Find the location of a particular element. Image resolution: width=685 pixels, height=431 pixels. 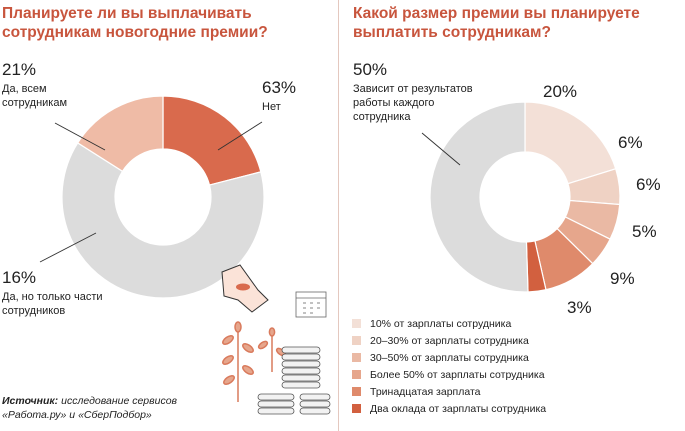

legend-label: Тринадцатая зарплата is located at coordinates (425, 391).